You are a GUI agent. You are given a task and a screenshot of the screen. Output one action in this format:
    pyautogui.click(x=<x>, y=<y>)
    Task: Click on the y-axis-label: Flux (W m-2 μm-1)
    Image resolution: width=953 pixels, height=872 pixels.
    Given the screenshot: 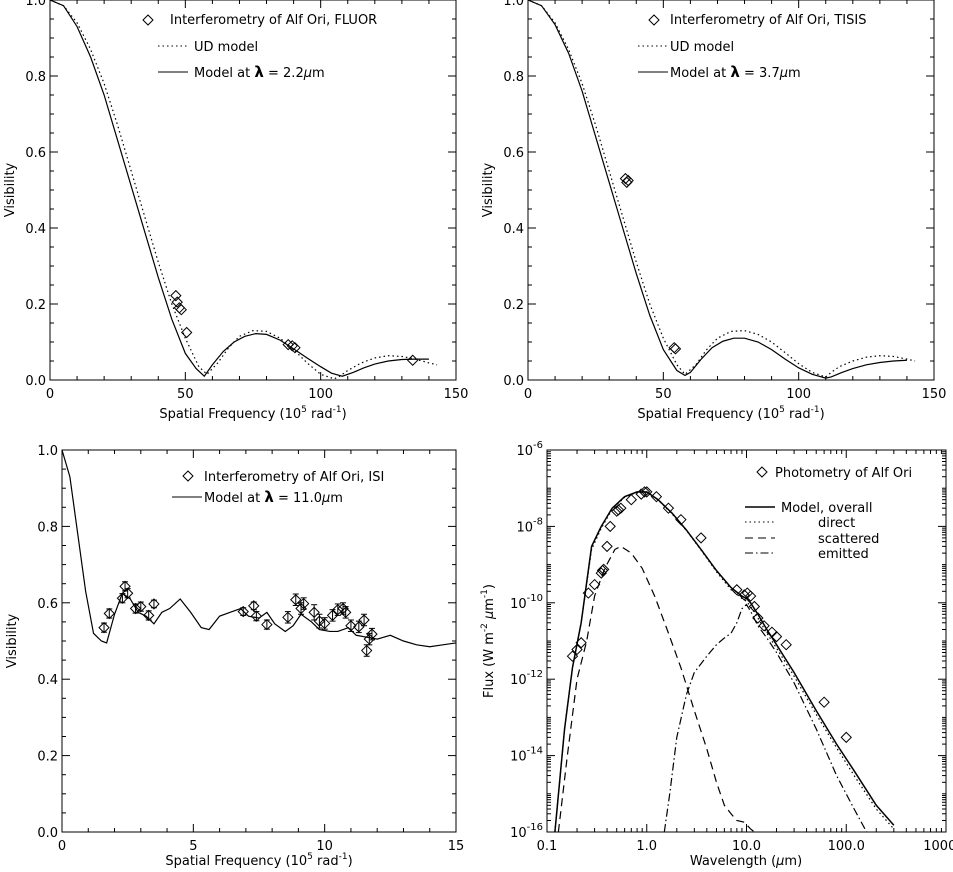 What is the action you would take?
    pyautogui.click(x=488, y=641)
    